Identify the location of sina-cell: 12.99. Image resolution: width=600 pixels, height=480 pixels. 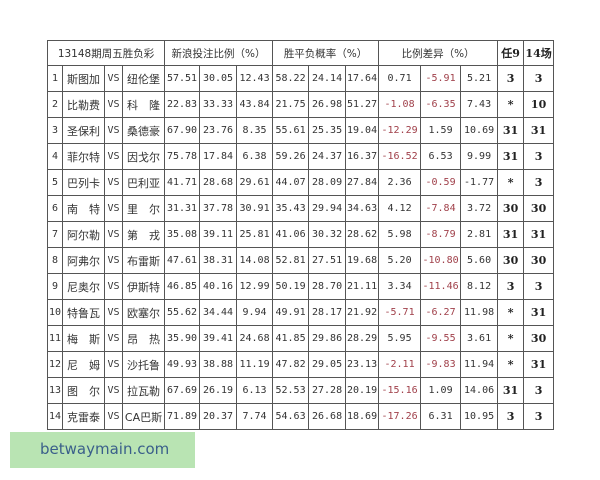
(255, 286).